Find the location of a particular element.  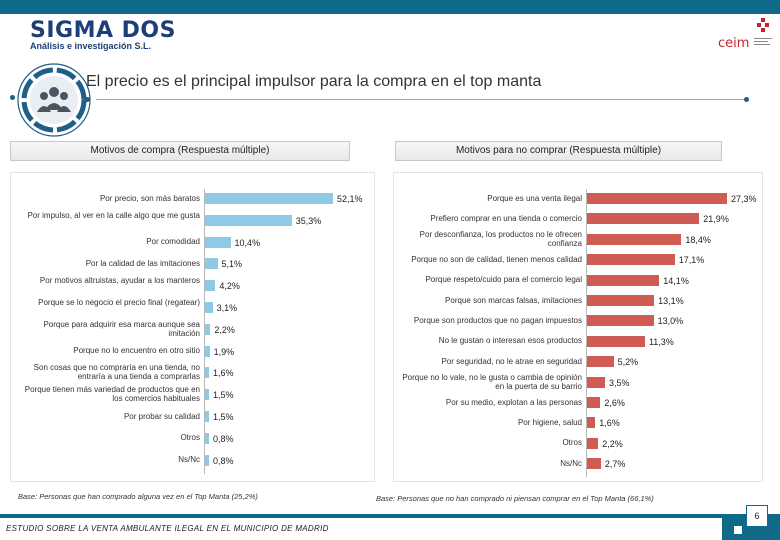

left-bar-label: Por la calidad de las imitaciones is located at coordinates (142, 263).